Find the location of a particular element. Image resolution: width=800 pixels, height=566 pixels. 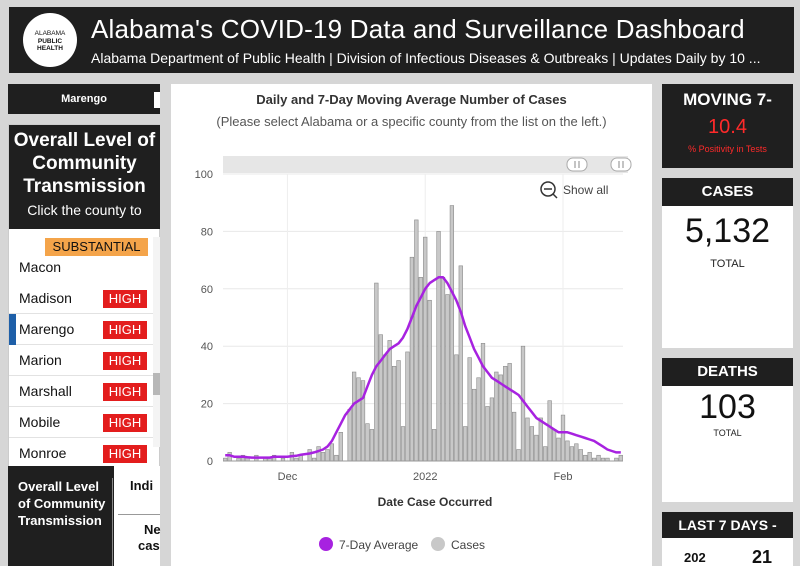

cases-total-label: TOTAL is located at coordinates (727, 264).